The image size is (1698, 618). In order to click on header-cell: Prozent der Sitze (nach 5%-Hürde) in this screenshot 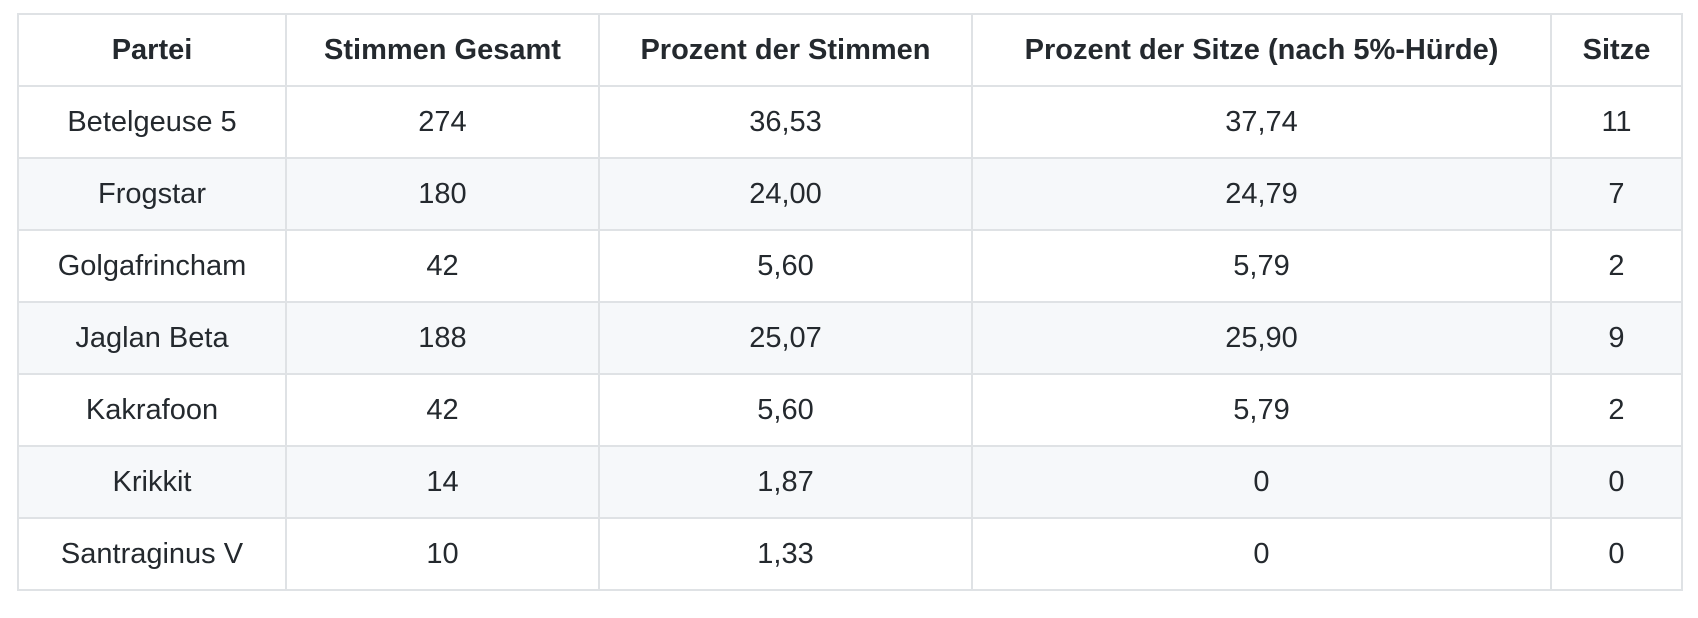, I will do `click(1261, 50)`.